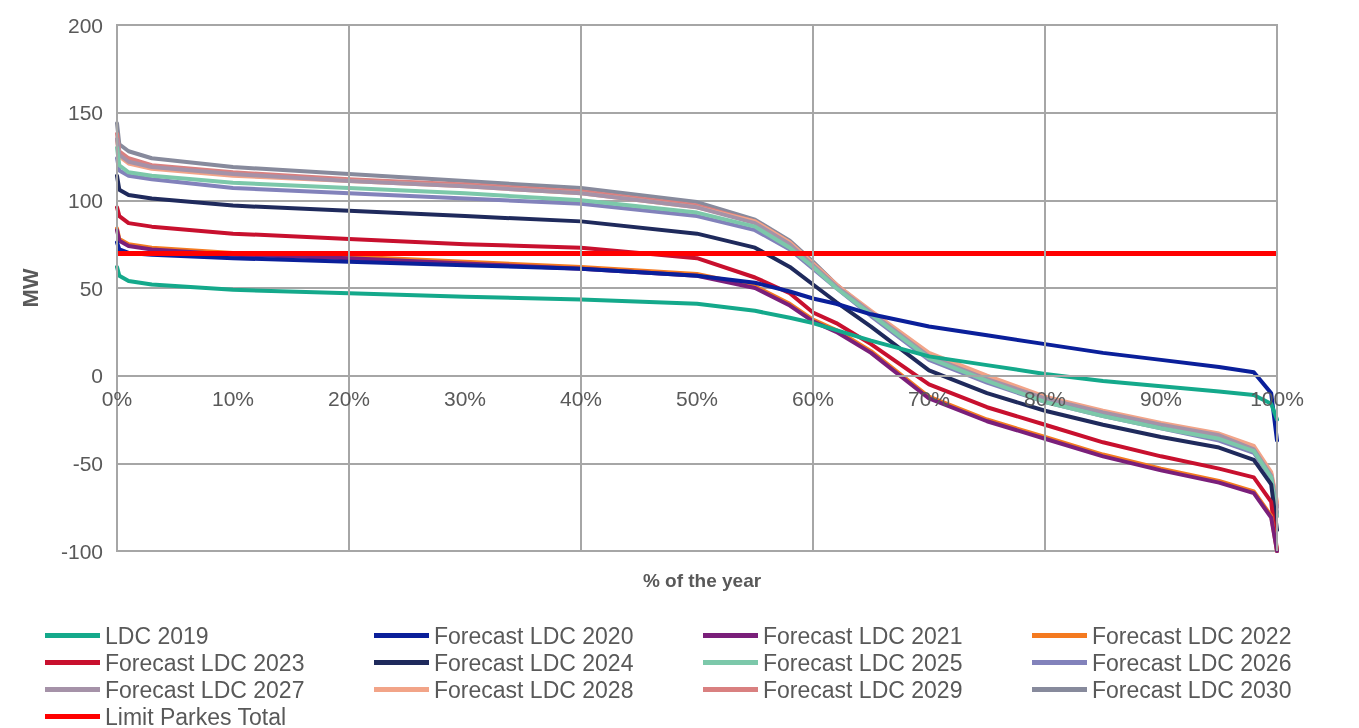 The height and width of the screenshot is (728, 1359). What do you see at coordinates (30, 288) in the screenshot?
I see `y-axis-title: MW` at bounding box center [30, 288].